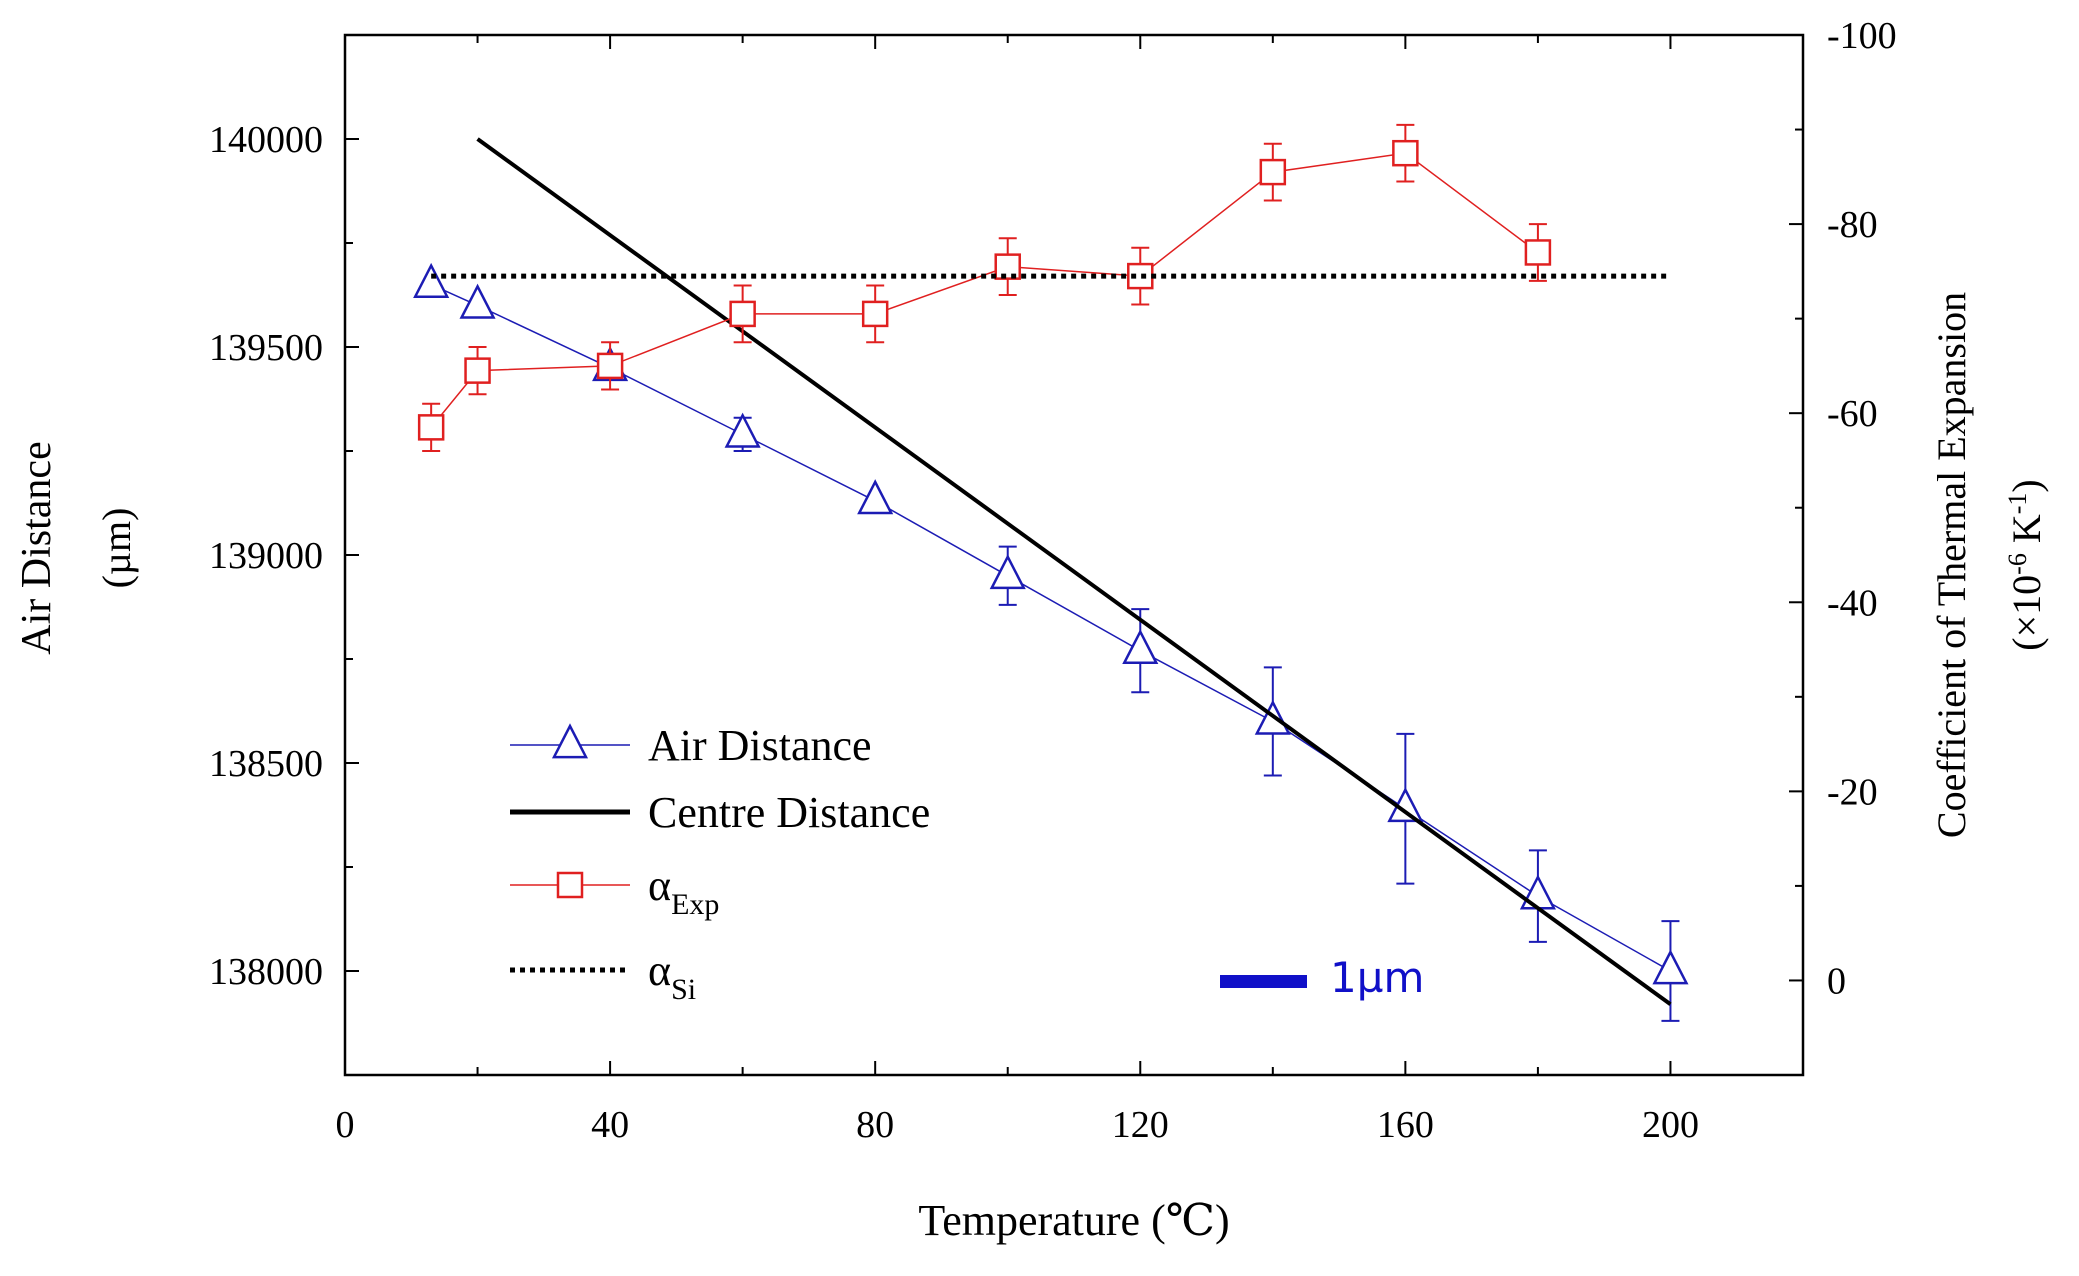 This screenshot has width=2079, height=1276. Describe the element at coordinates (1073, 1220) in the screenshot. I see `x-axis-title: Temperature (℃)` at that location.